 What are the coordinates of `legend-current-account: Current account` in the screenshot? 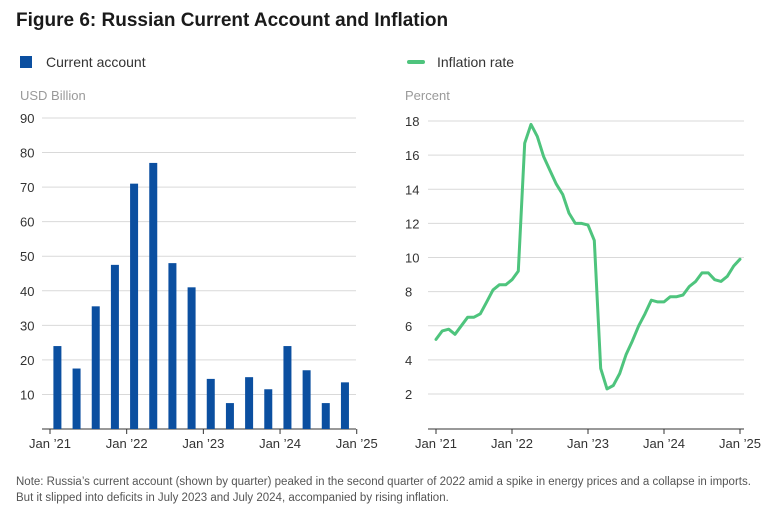 It's located at (83, 62).